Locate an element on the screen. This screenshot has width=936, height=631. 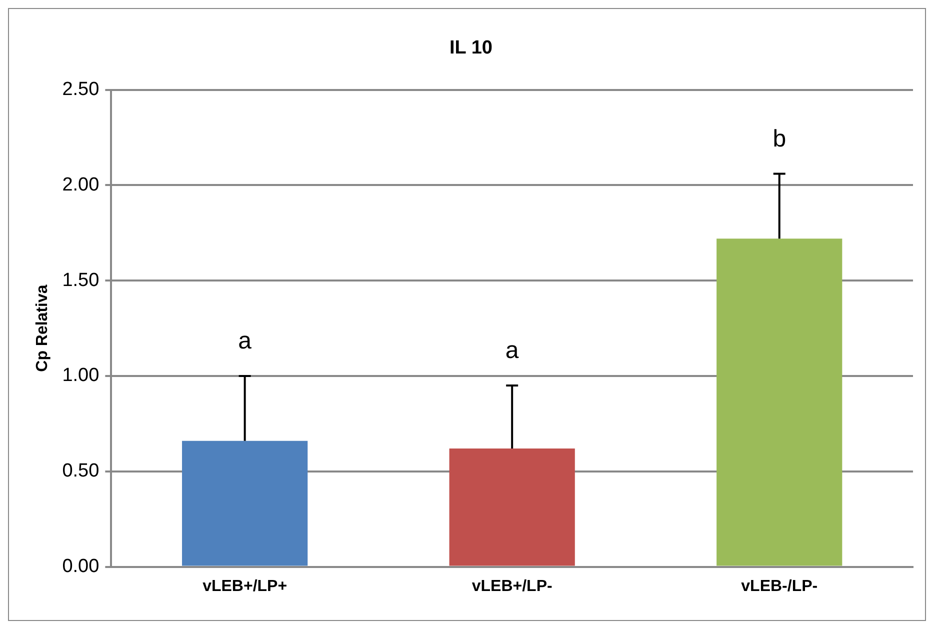
chart-title: IL 10 is located at coordinates (471, 48).